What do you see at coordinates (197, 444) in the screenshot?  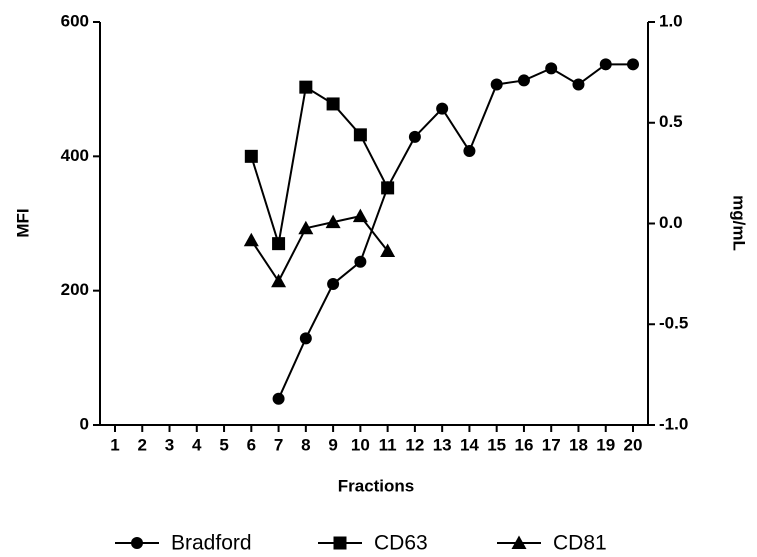 I see `x-tick-label: 4` at bounding box center [197, 444].